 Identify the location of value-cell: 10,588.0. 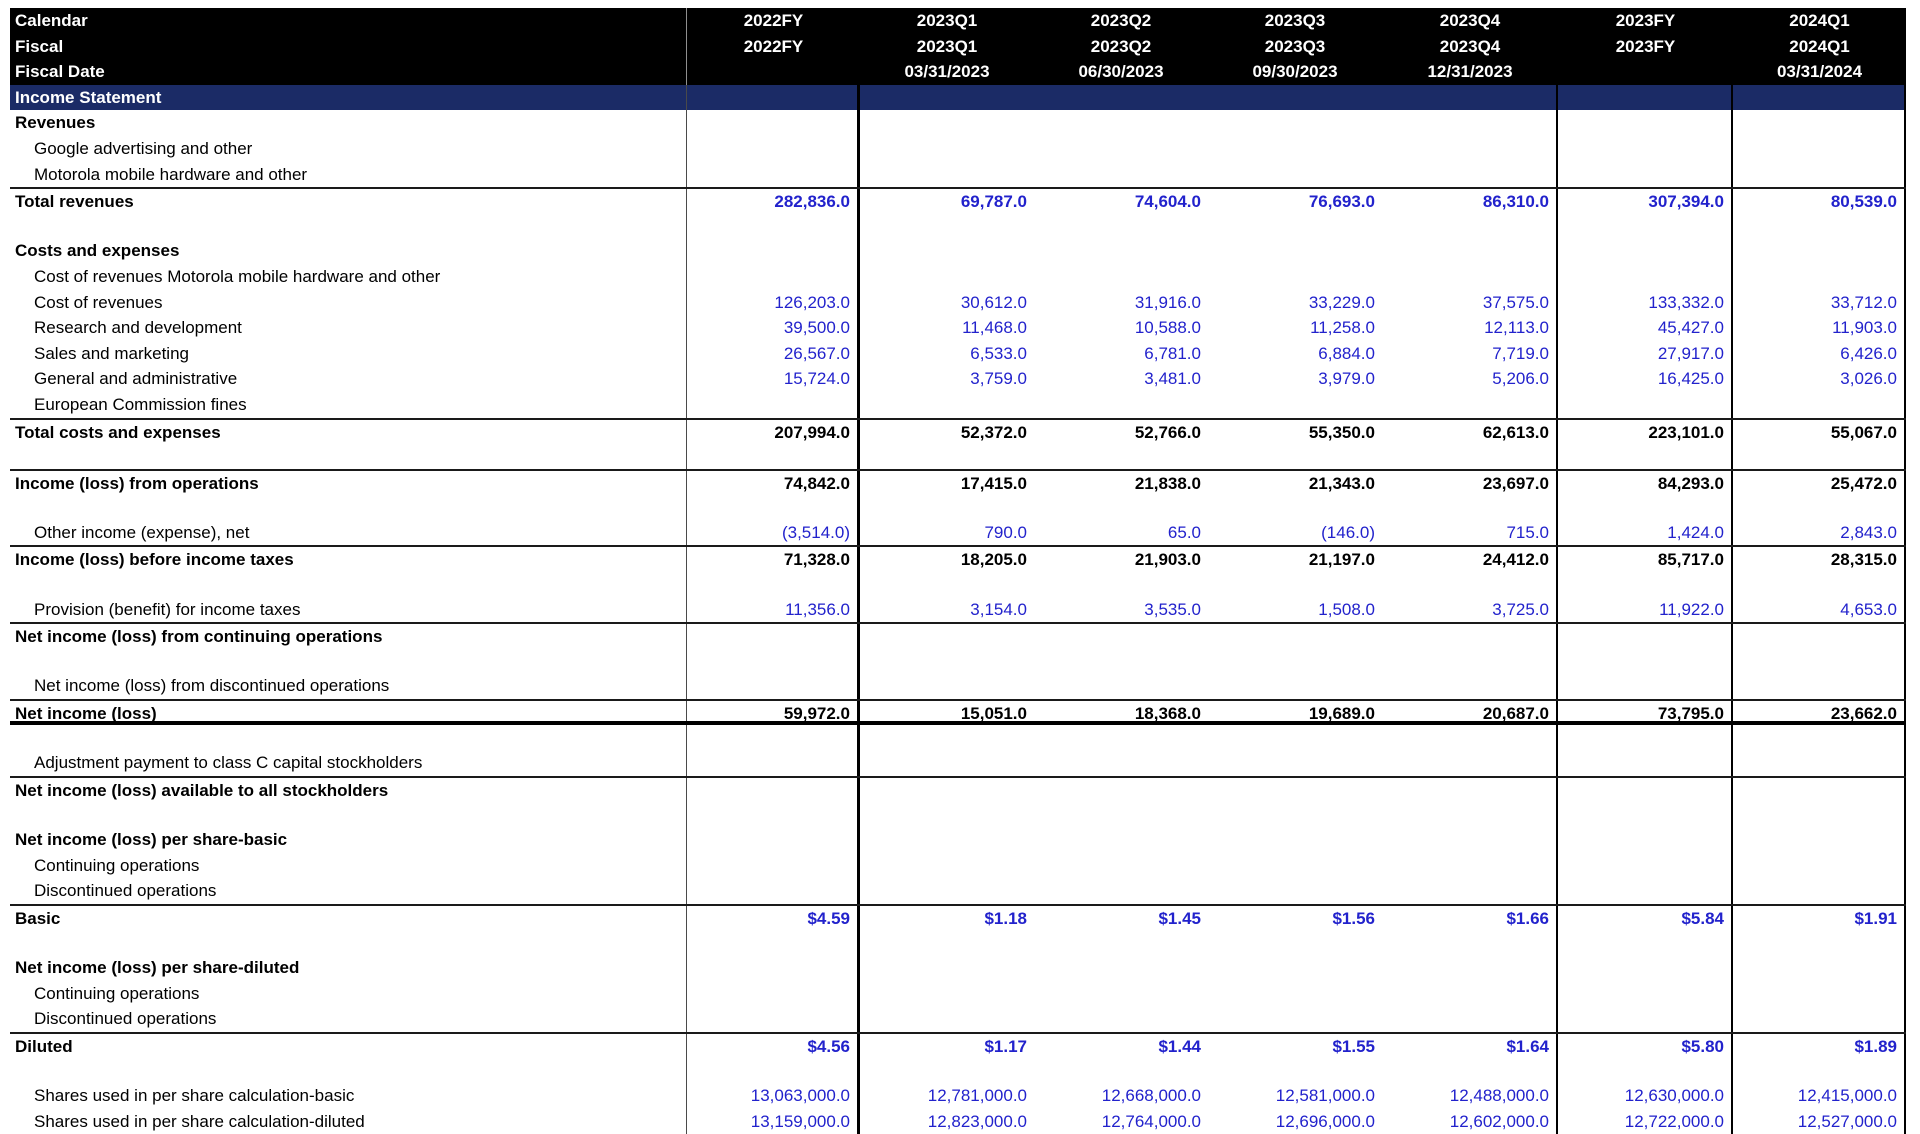
(1167, 328).